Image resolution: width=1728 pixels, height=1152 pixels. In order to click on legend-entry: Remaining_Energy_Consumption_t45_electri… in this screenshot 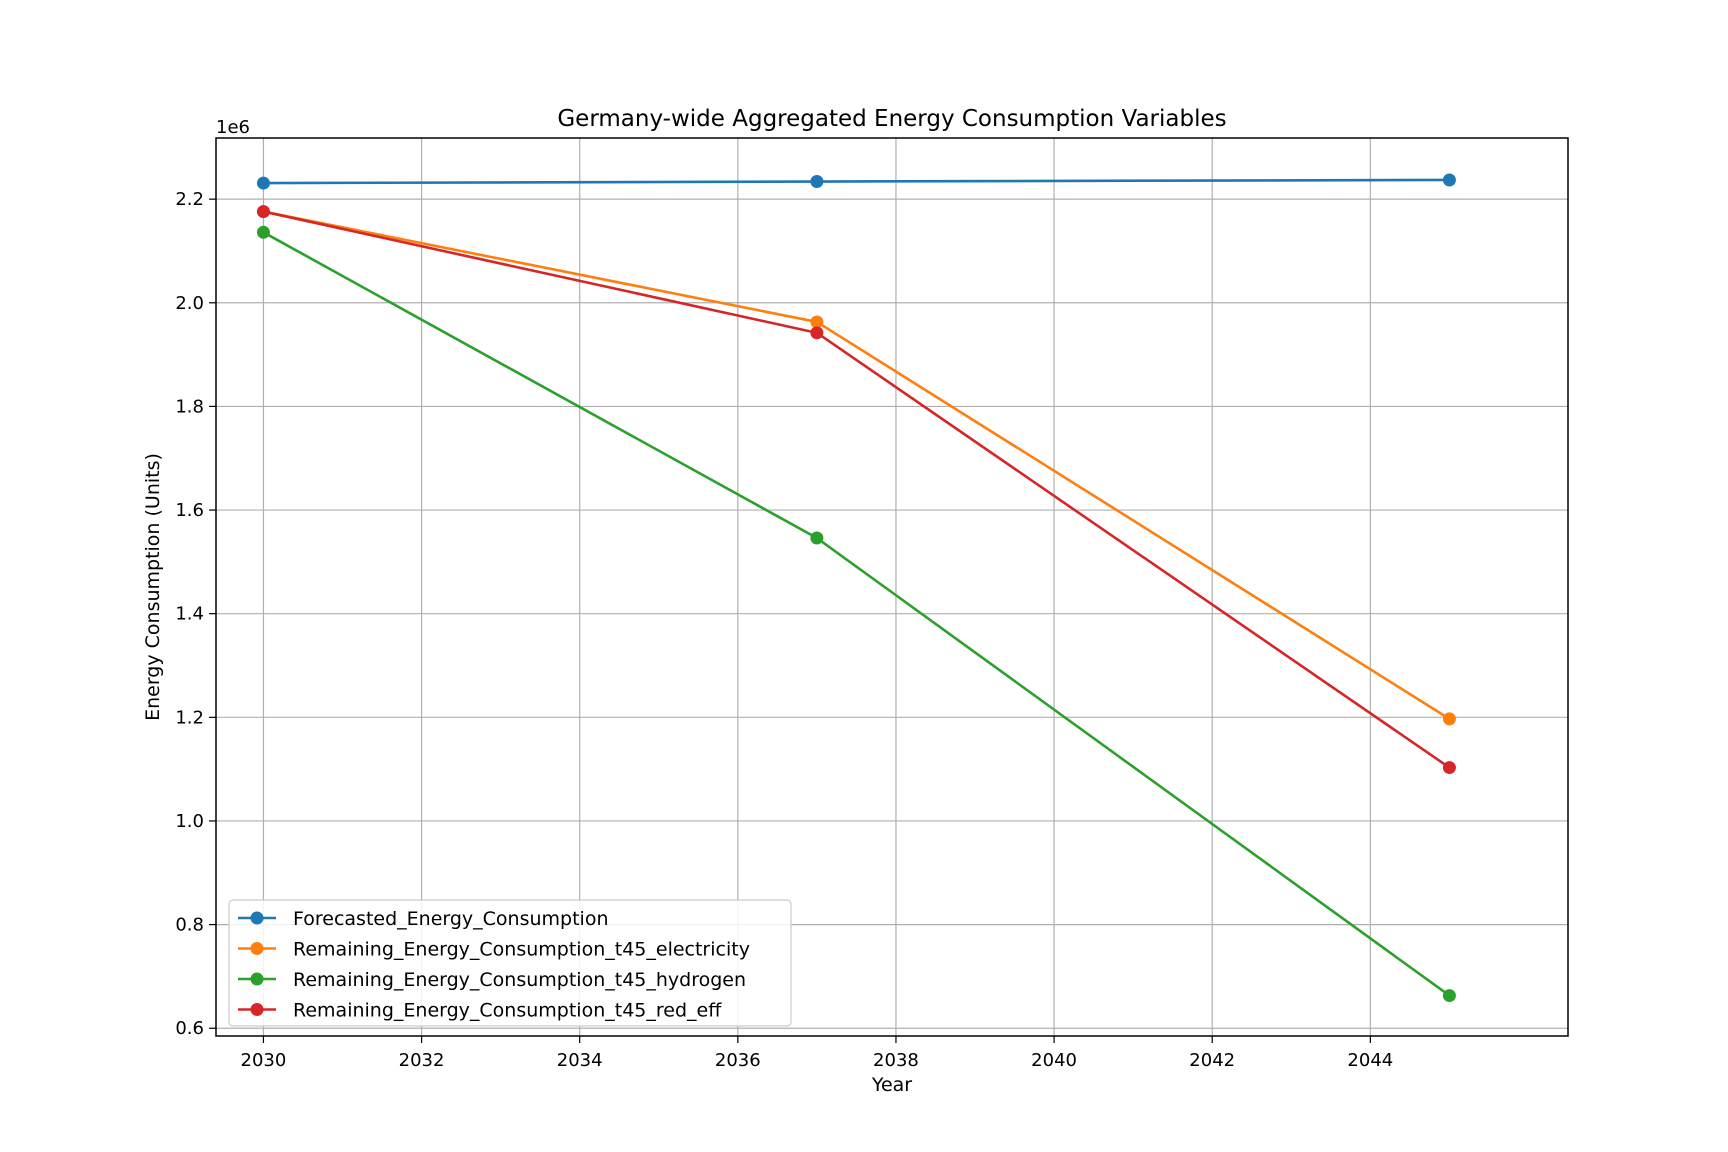, I will do `click(494, 950)`.